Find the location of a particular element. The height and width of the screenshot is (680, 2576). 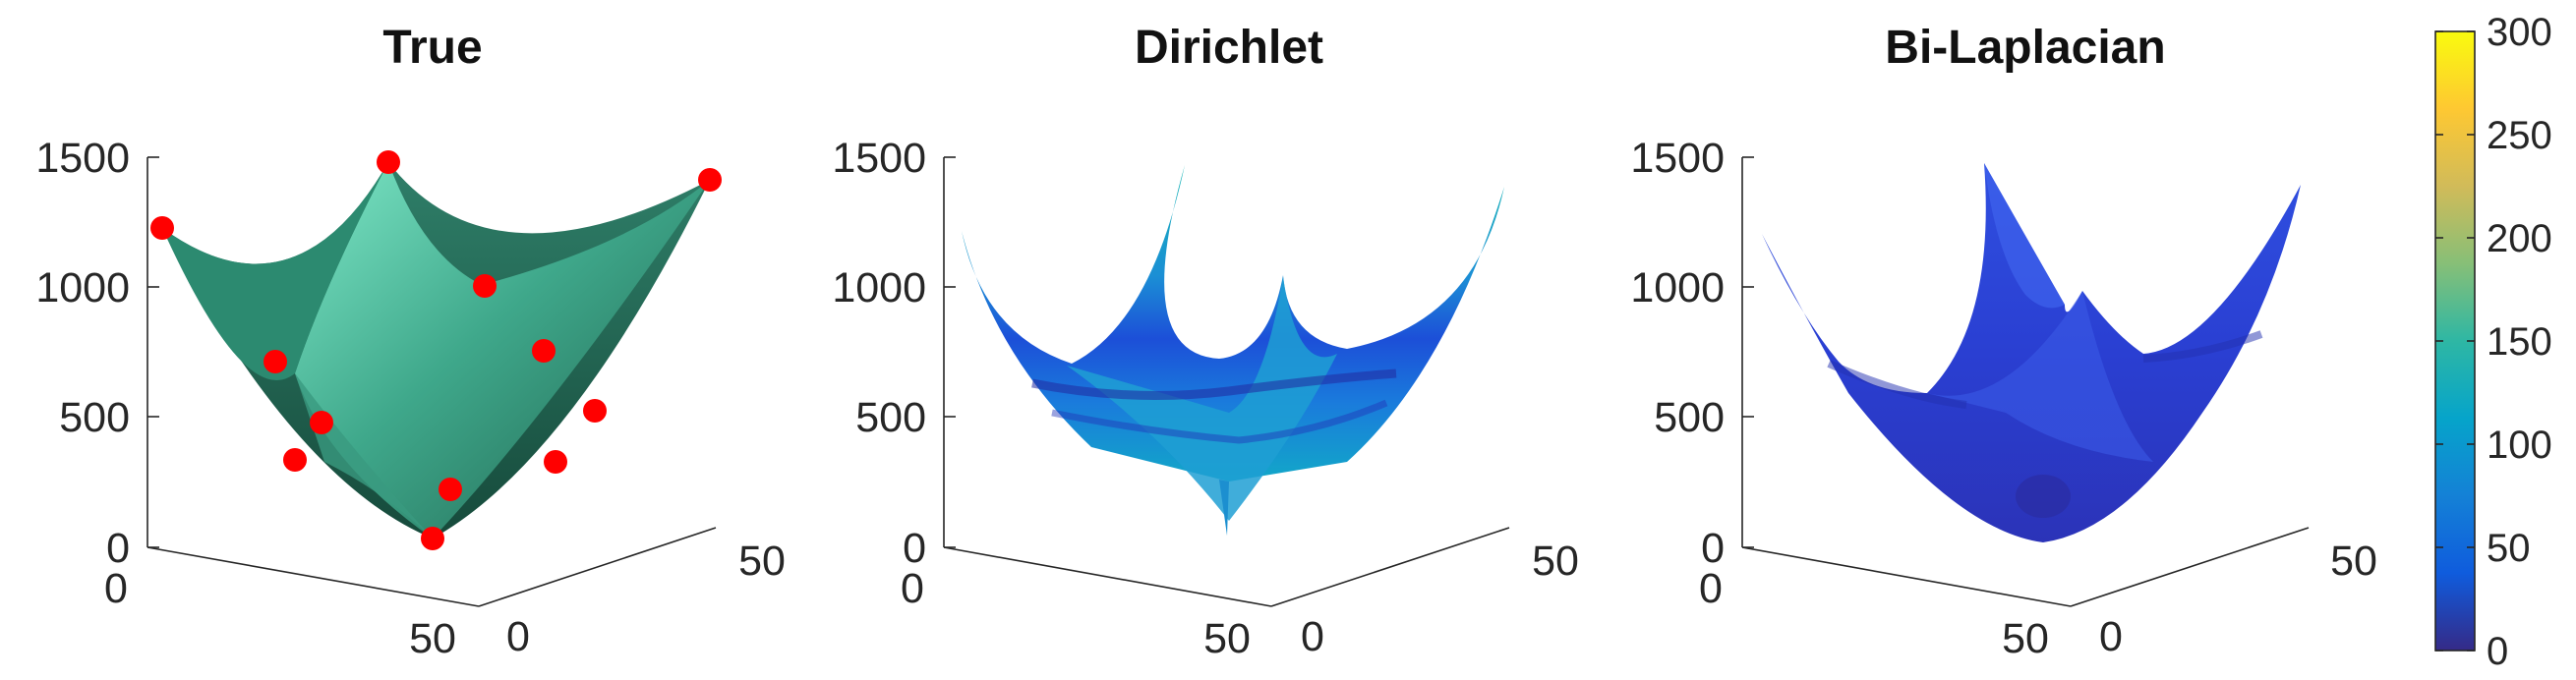

colorbar-tick-label: 100 is located at coordinates (2519, 445).